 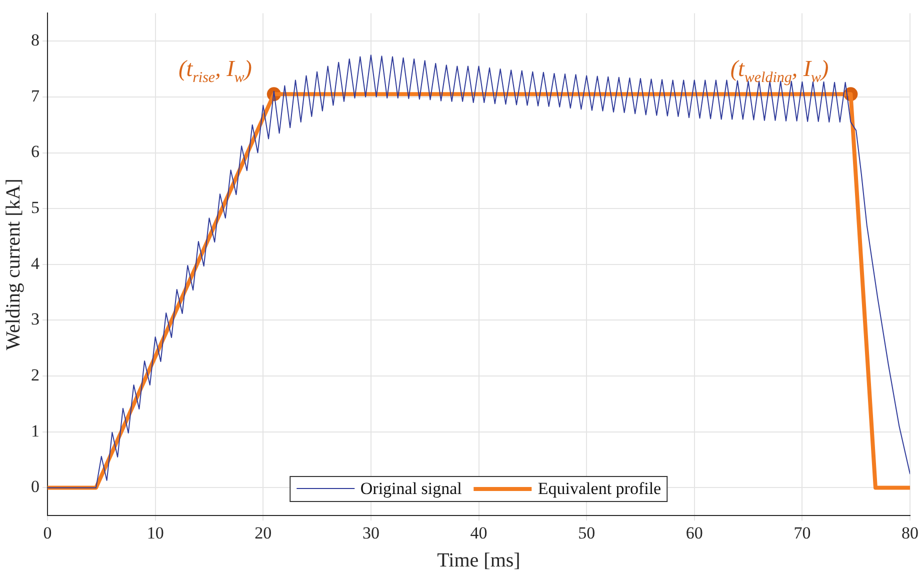 I want to click on x-tick-label: 60, so click(x=694, y=532).